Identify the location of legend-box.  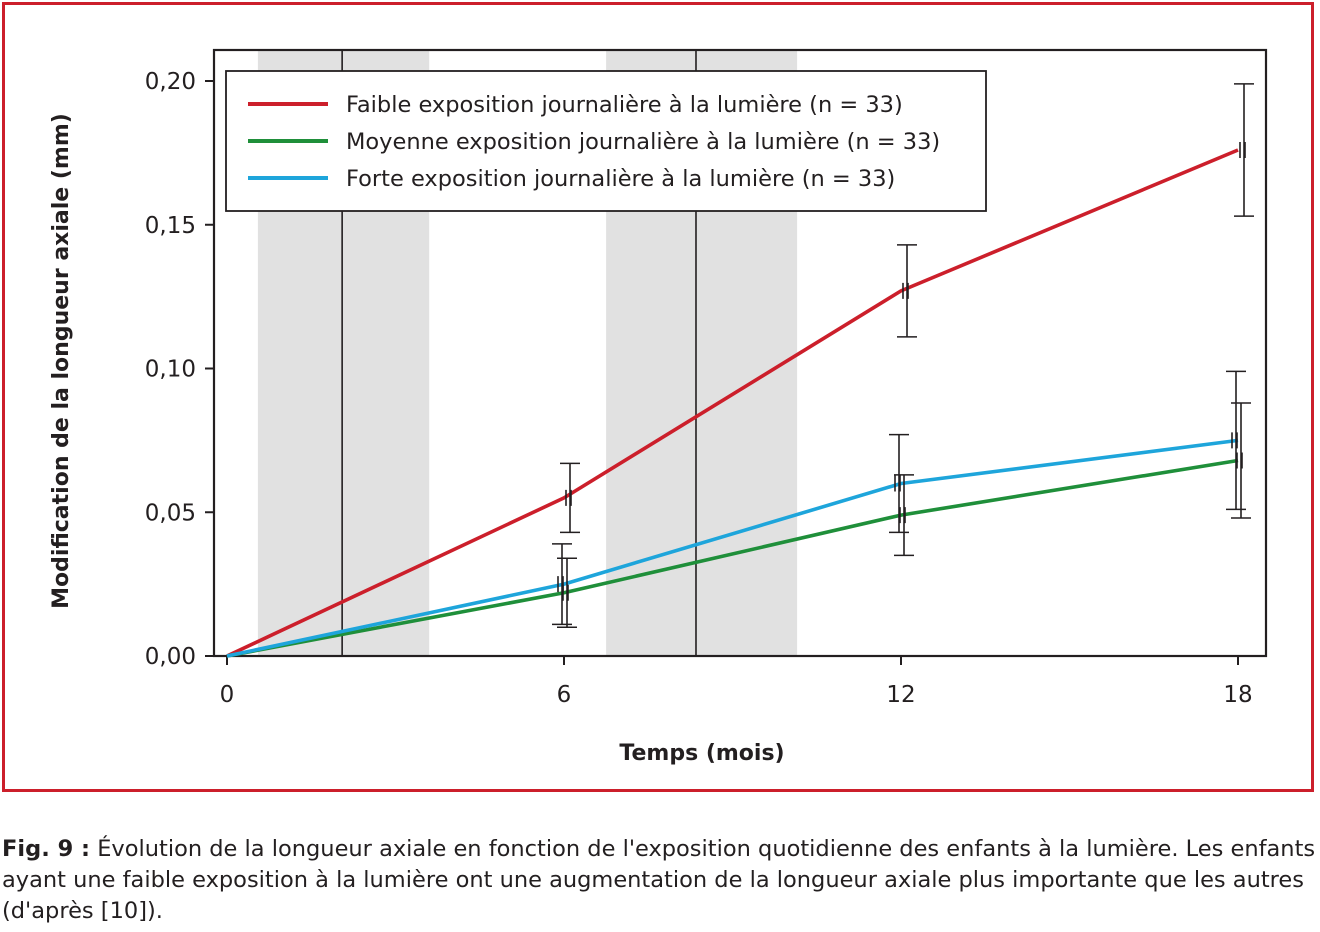
(606, 141).